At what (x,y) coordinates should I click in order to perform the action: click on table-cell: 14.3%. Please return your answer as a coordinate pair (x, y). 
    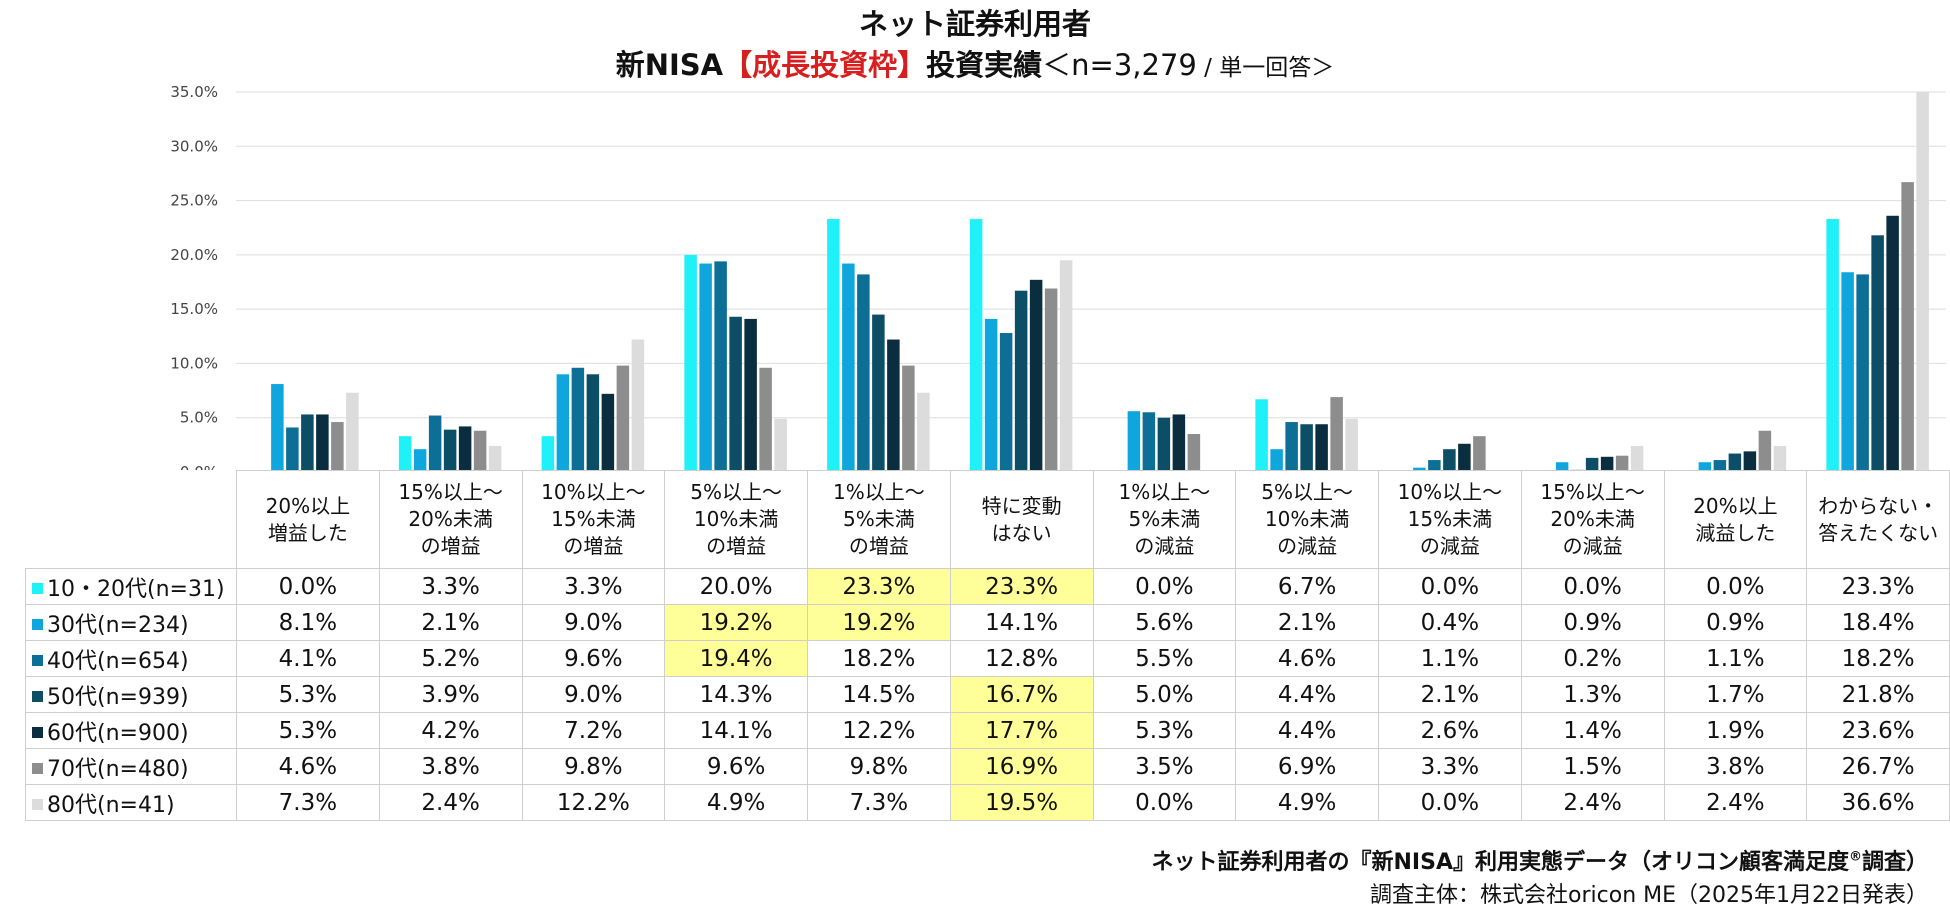
    Looking at the image, I should click on (736, 694).